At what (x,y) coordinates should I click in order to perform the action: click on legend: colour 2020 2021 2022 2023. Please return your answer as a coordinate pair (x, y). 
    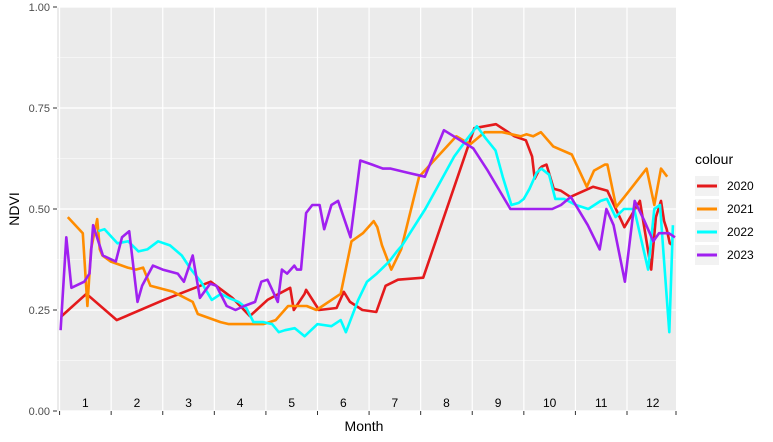
    Looking at the image, I should click on (724, 208).